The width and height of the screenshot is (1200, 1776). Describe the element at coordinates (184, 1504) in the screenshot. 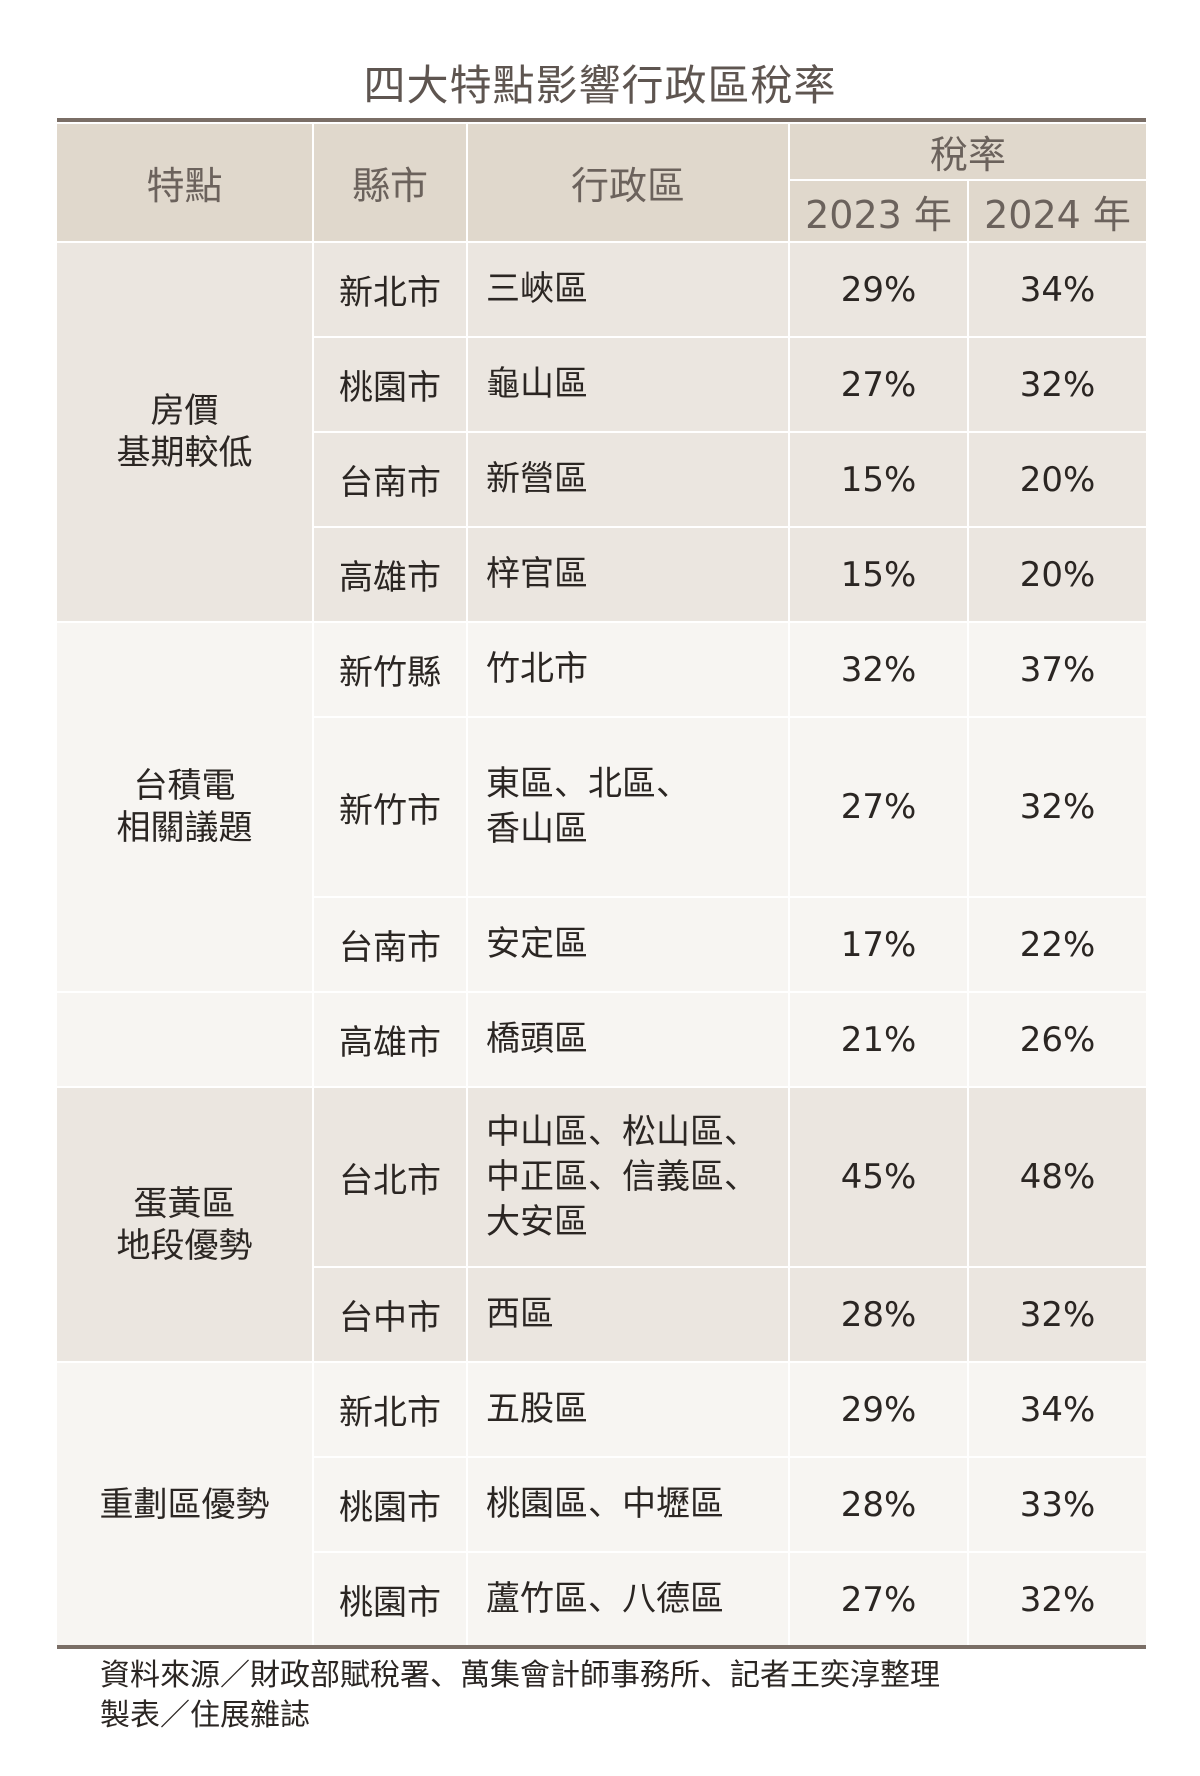

I see `feature-cell: 重劃區優勢` at that location.